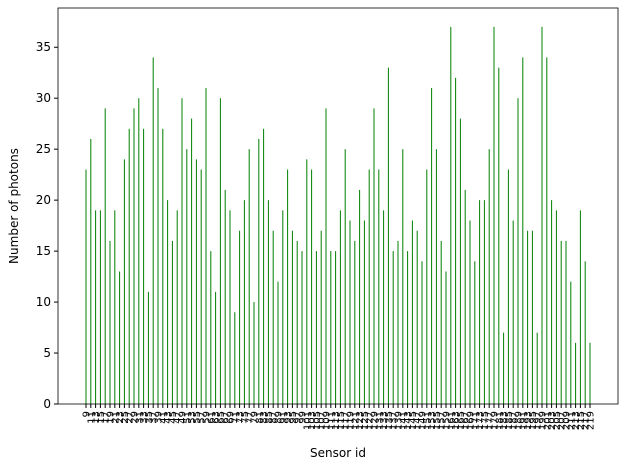  What do you see at coordinates (168, 417) in the screenshot?
I see `x-tick-label: 43` at bounding box center [168, 417].